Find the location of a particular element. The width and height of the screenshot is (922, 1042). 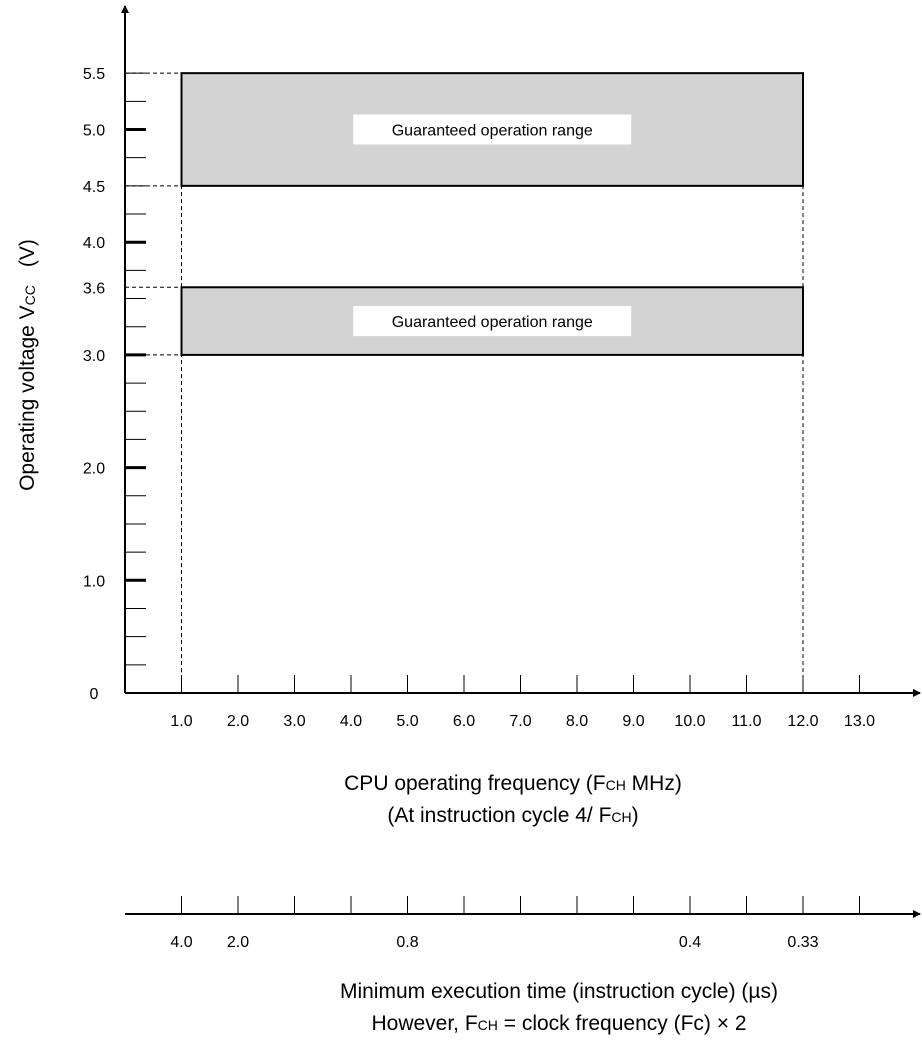

x-tick-label: 6.0 is located at coordinates (464, 721).